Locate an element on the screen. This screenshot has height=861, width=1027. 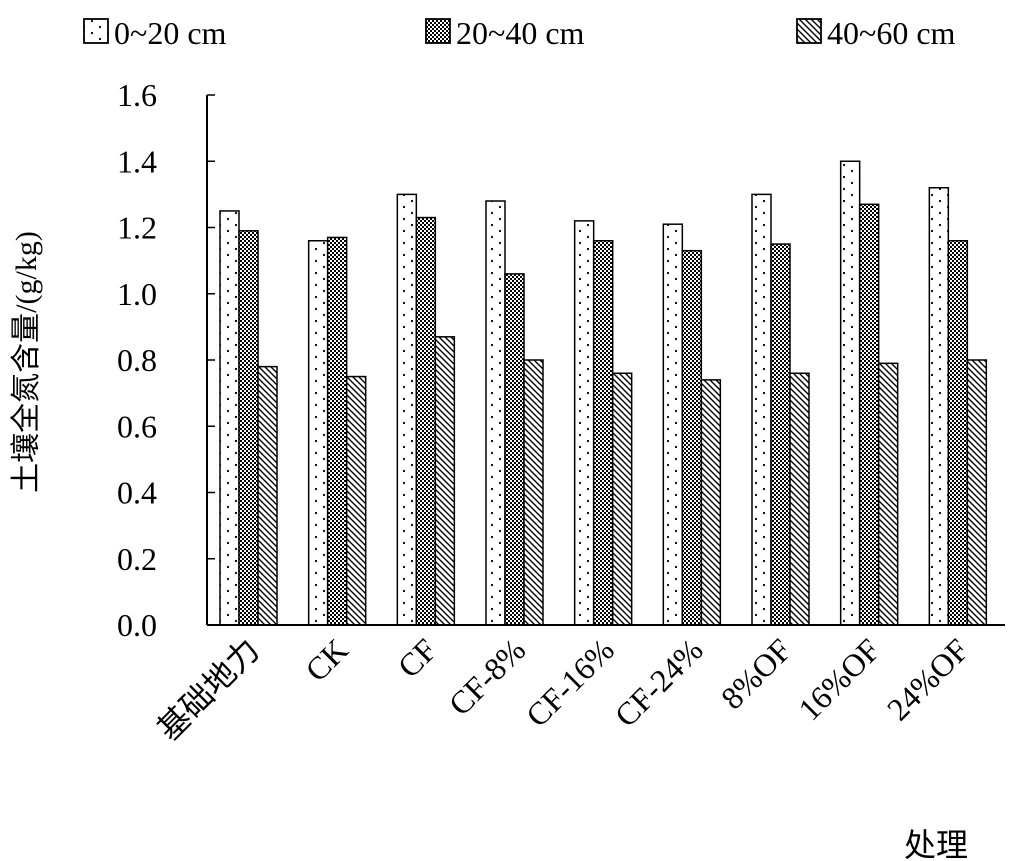
x-tick-label: 基础地力 is located at coordinates (208, 689).